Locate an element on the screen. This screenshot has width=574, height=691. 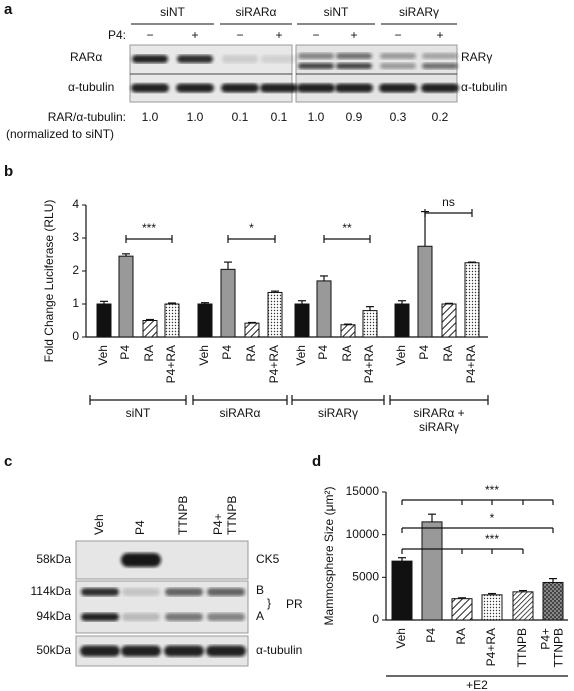
lane-label: TTNPB is located at coordinates (183, 515).